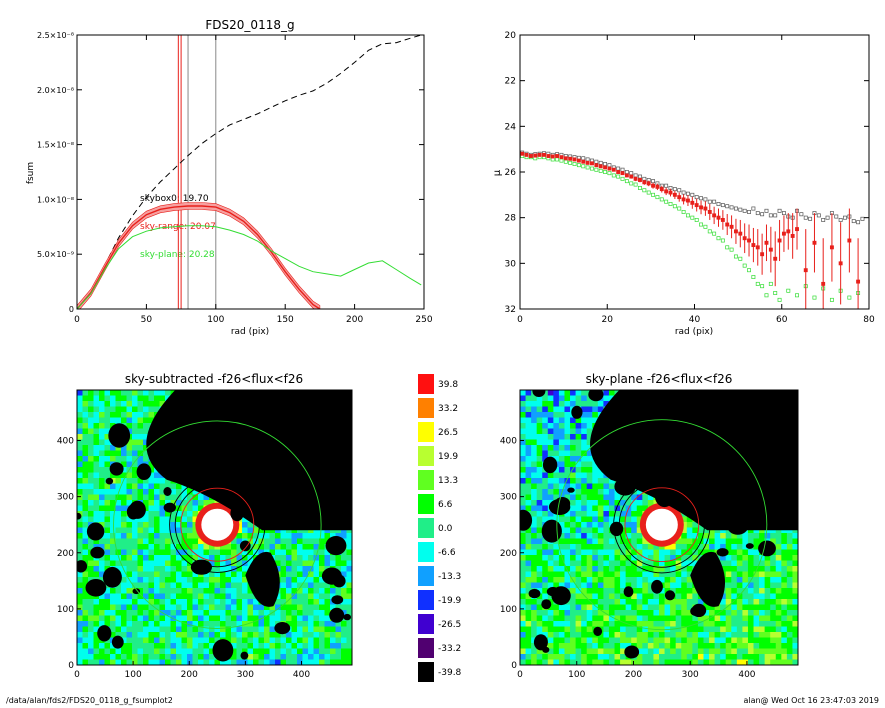 This screenshot has width=885, height=708. I want to click on chart-a-ylabel: fsum, so click(31, 173).